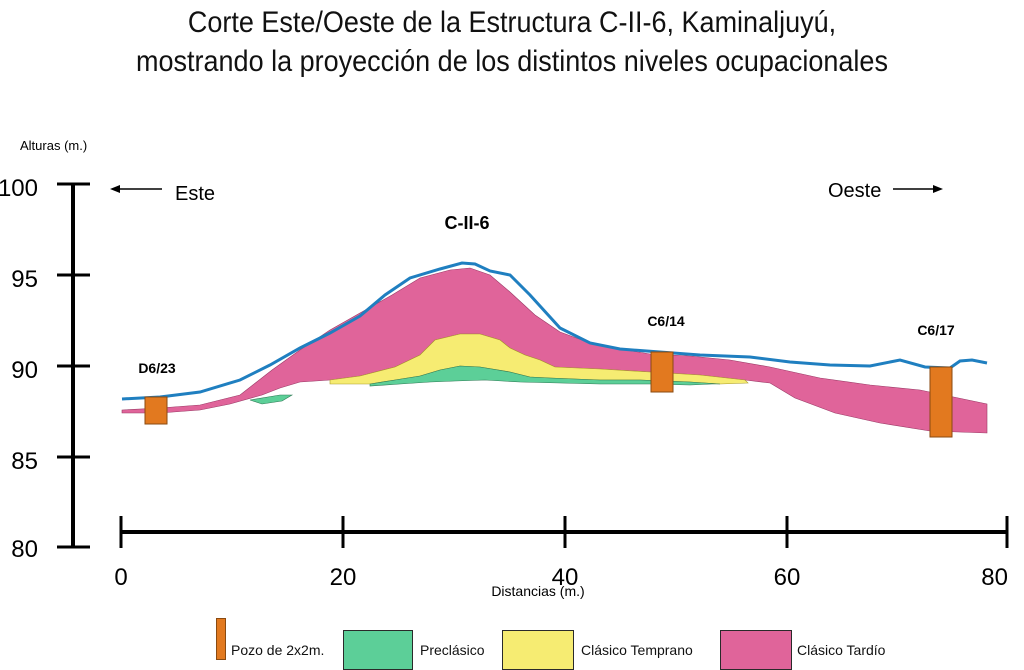 Image resolution: width=1024 pixels, height=670 pixels. I want to click on y-tick-label: 95, so click(24, 279).